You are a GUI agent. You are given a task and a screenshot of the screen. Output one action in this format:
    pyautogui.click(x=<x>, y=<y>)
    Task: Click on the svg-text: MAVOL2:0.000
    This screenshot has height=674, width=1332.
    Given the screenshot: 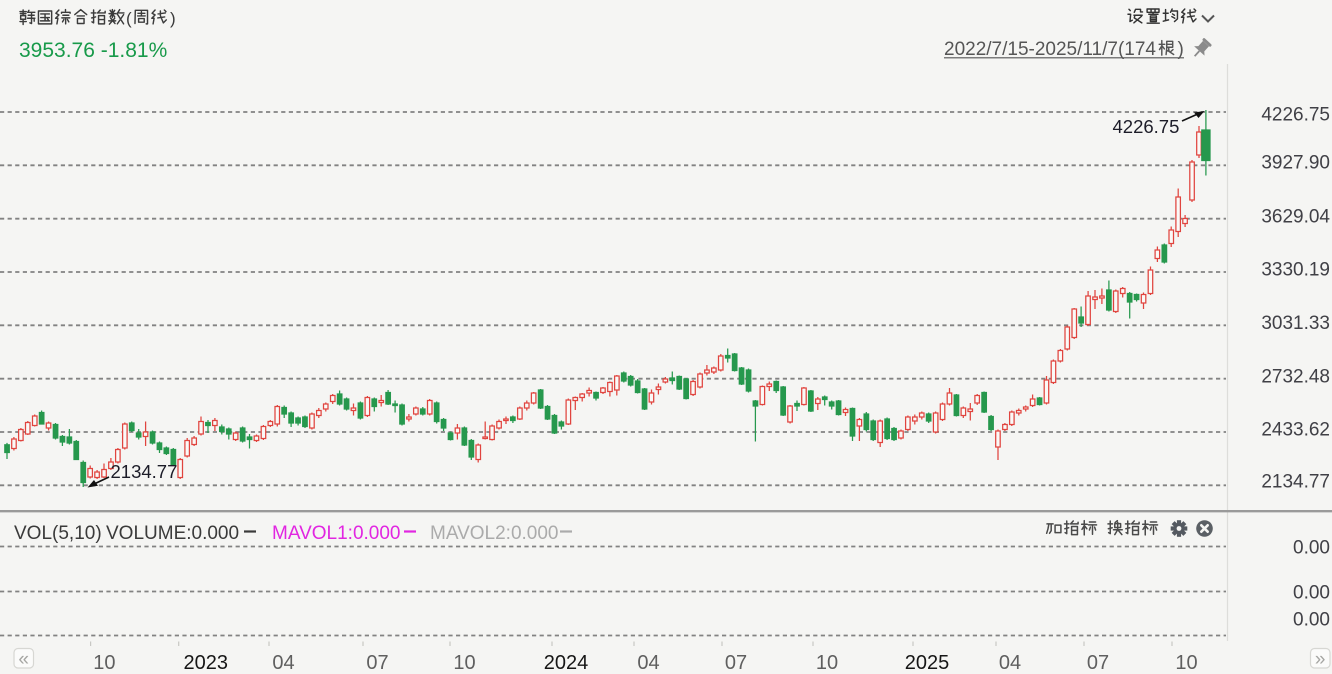 What is the action you would take?
    pyautogui.click(x=494, y=533)
    